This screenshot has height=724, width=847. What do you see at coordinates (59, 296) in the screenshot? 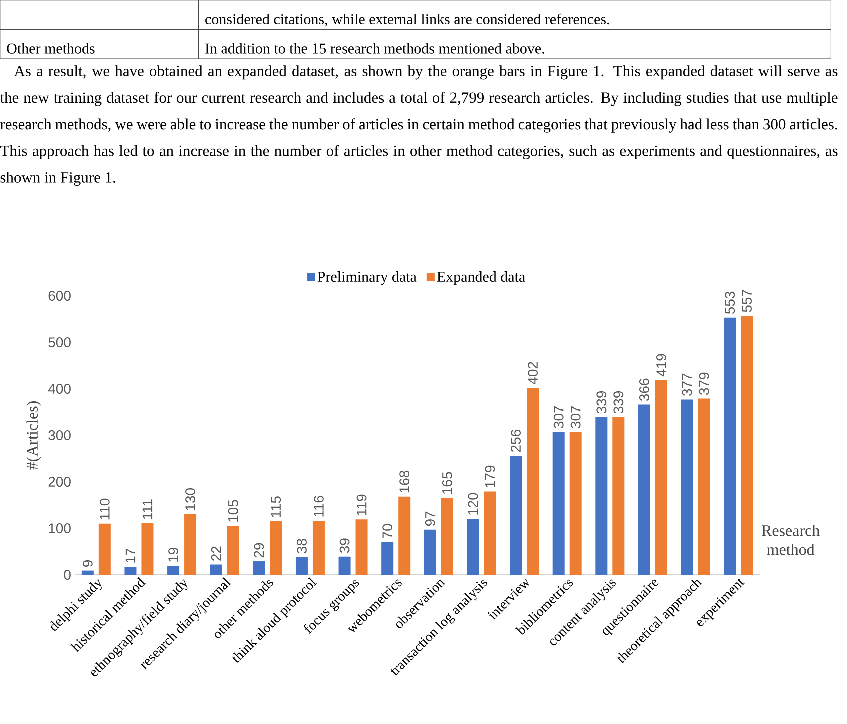
I see `y-tick-label: 600` at bounding box center [59, 296].